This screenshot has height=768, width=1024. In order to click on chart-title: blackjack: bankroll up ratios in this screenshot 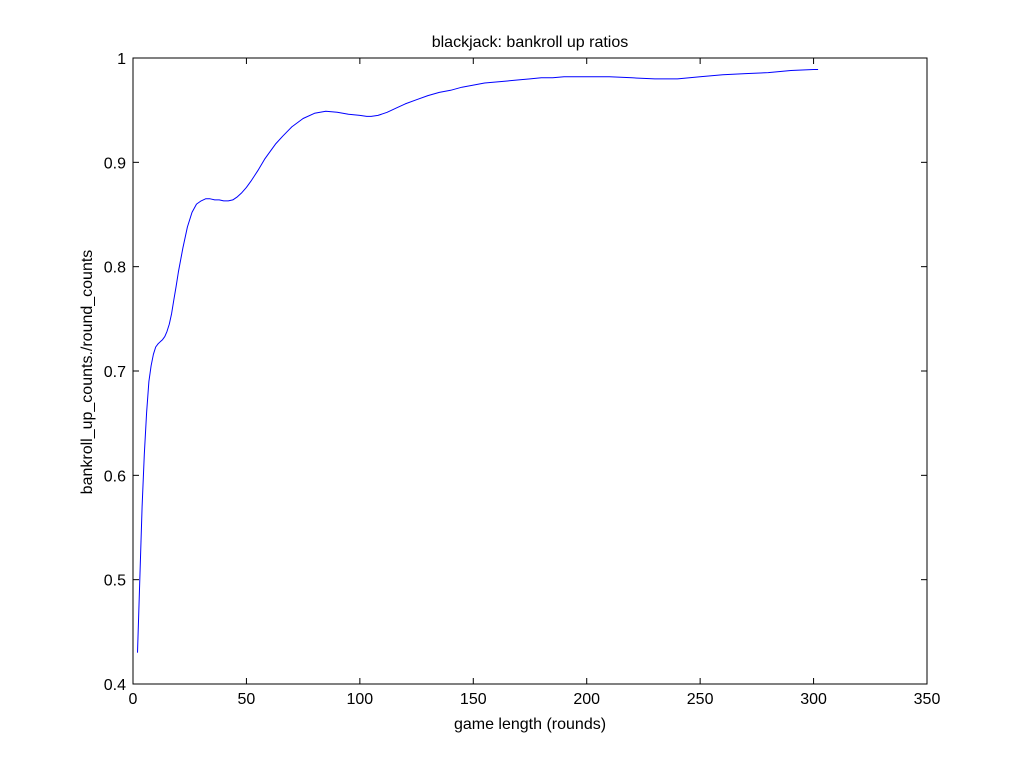, I will do `click(530, 42)`.